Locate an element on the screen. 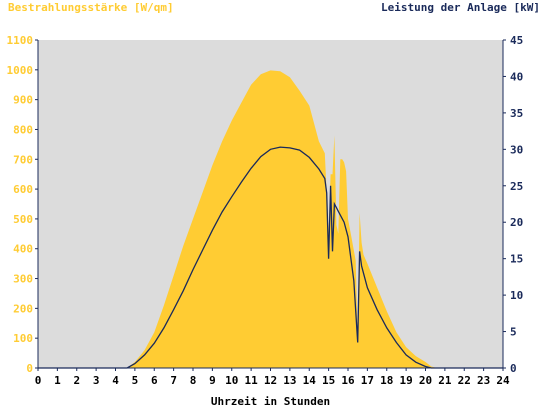 The image size is (544, 408). x-tick-label: 18 is located at coordinates (386, 380).